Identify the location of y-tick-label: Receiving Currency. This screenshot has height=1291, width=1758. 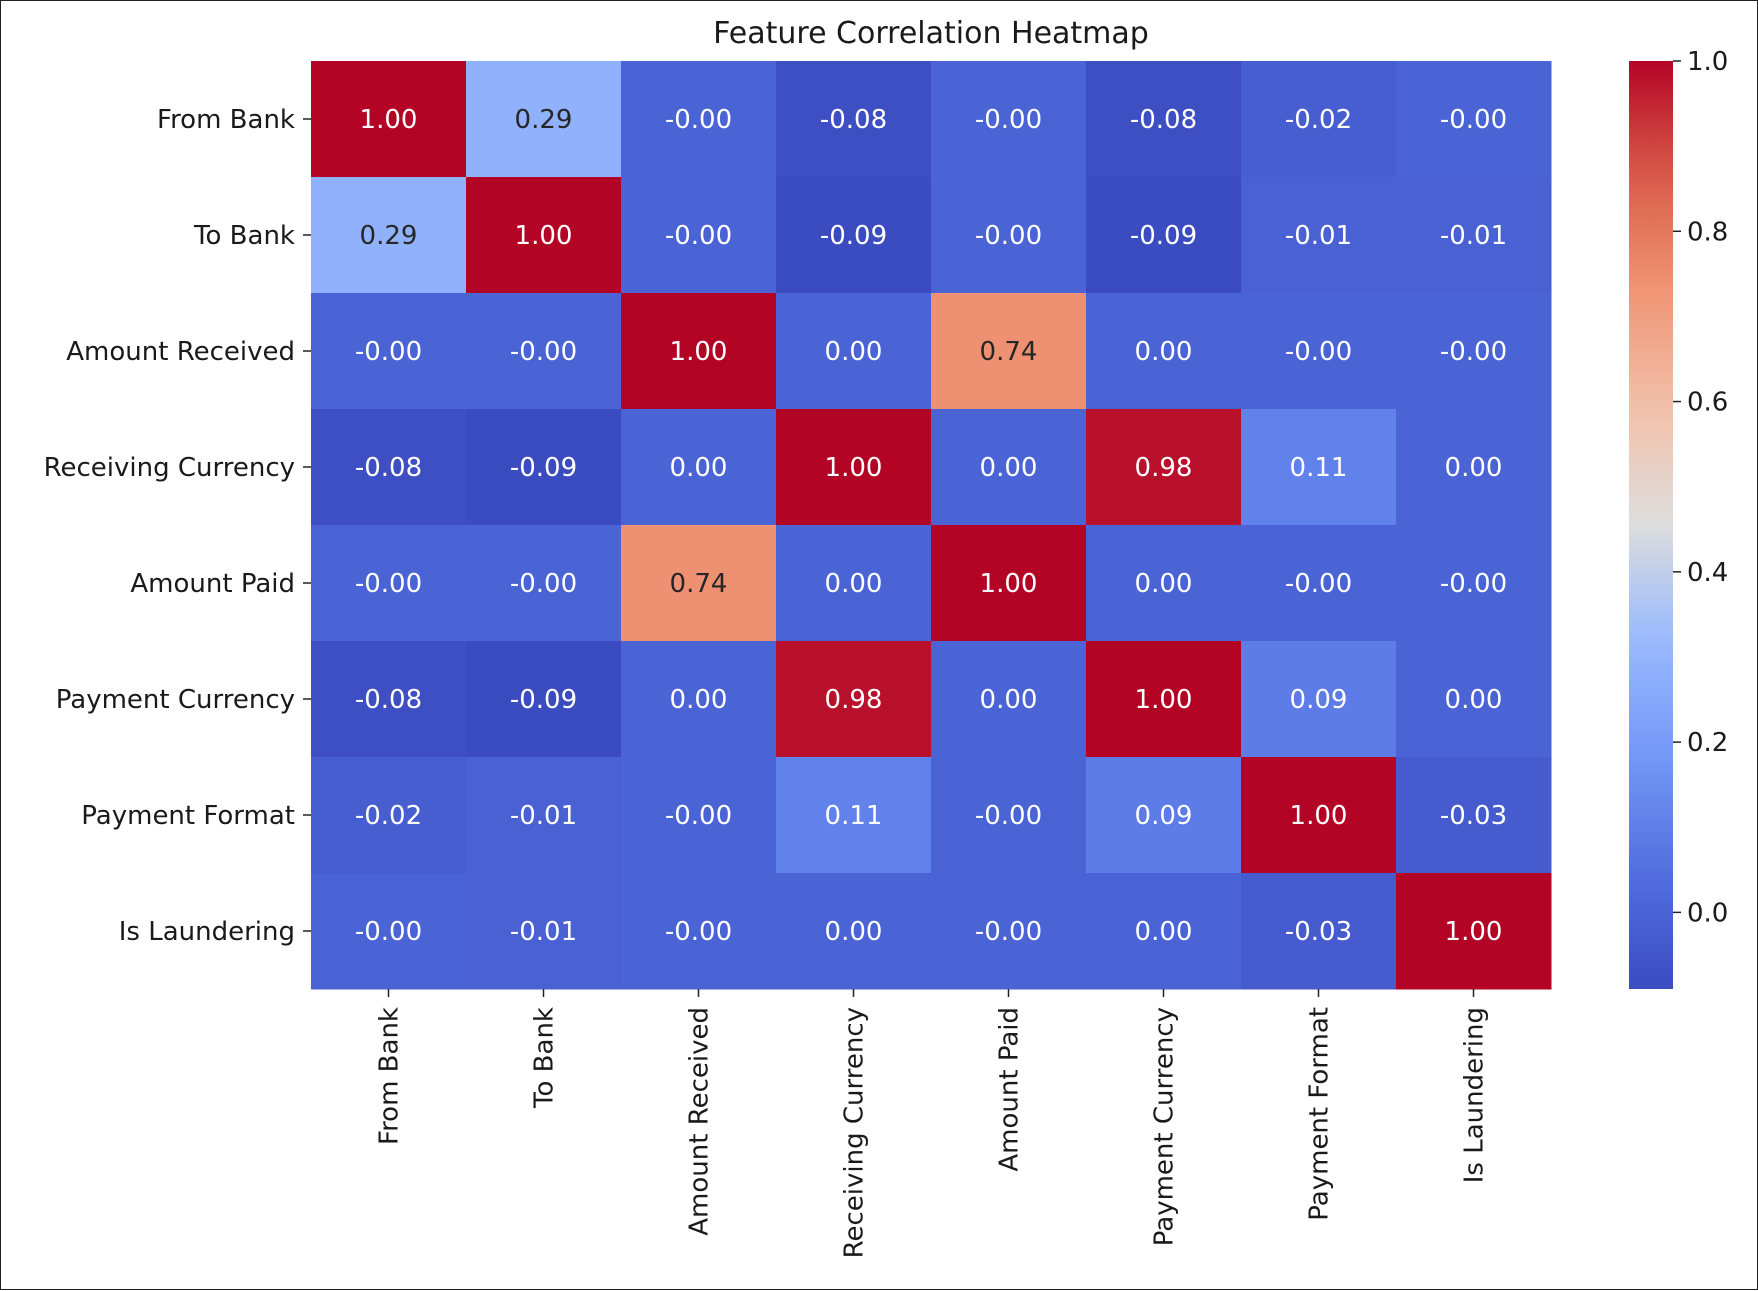
(169, 468).